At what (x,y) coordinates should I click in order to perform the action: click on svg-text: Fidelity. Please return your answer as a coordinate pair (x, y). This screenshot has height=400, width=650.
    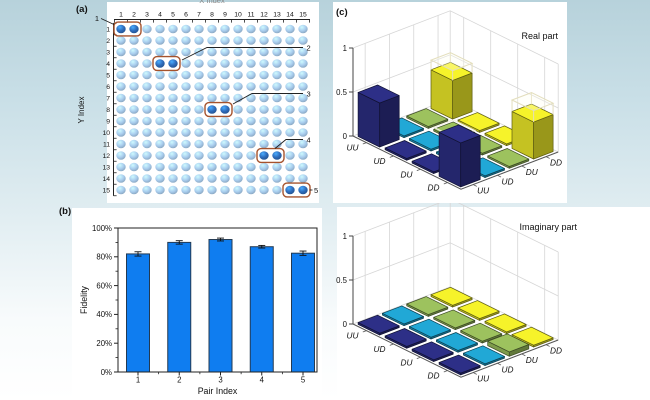
    Looking at the image, I should click on (84, 299).